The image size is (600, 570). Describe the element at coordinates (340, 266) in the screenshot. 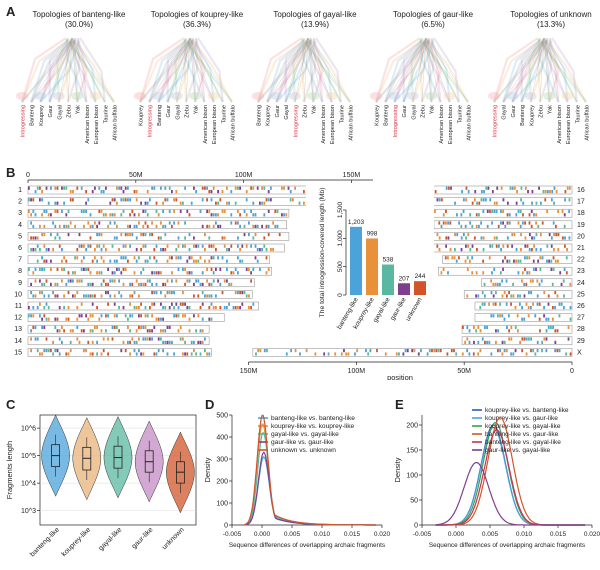

I see `axis-tick-label: 500` at that location.